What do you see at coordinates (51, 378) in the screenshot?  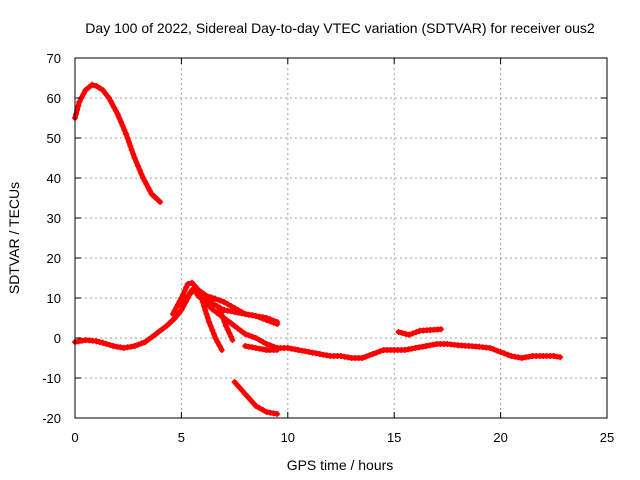 I see `y-tick-label: -10` at bounding box center [51, 378].